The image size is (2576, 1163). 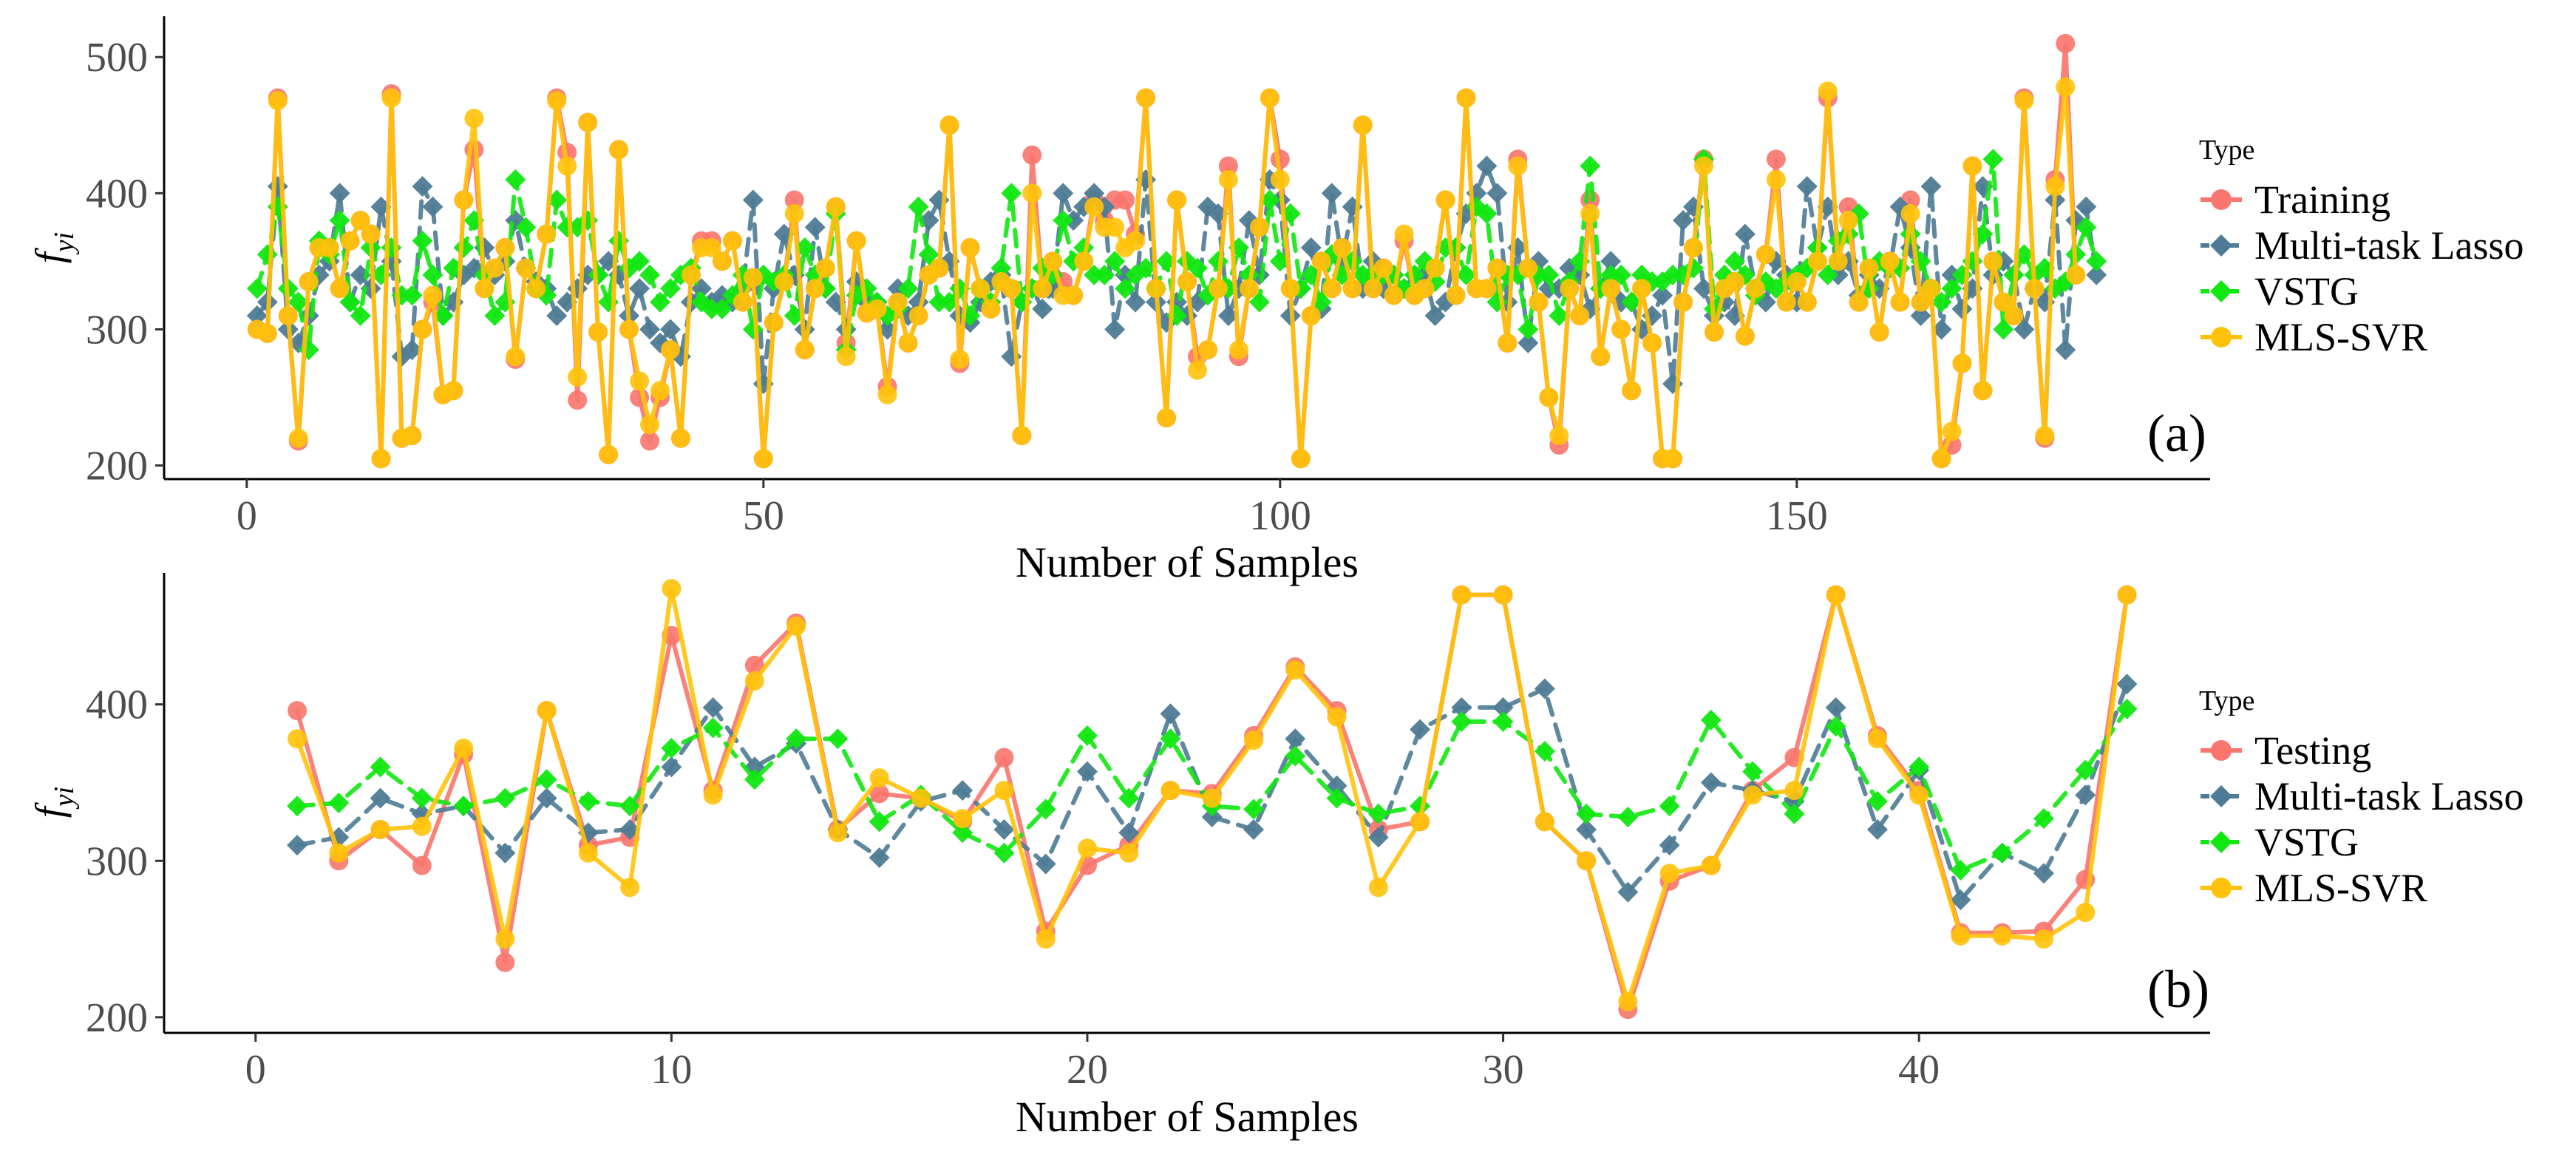 I want to click on panel-a-legend-key-marker, so click(x=2221, y=337).